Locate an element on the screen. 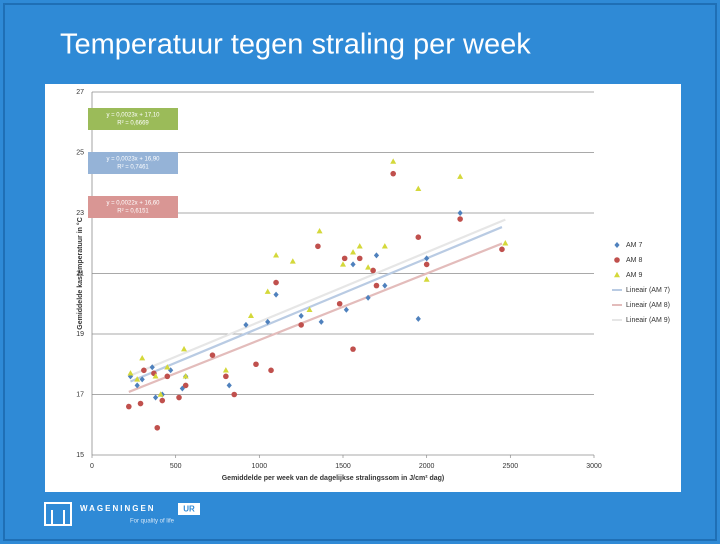 Image resolution: width=720 pixels, height=549 pixels. y-tick-label: 19 is located at coordinates (80, 334).